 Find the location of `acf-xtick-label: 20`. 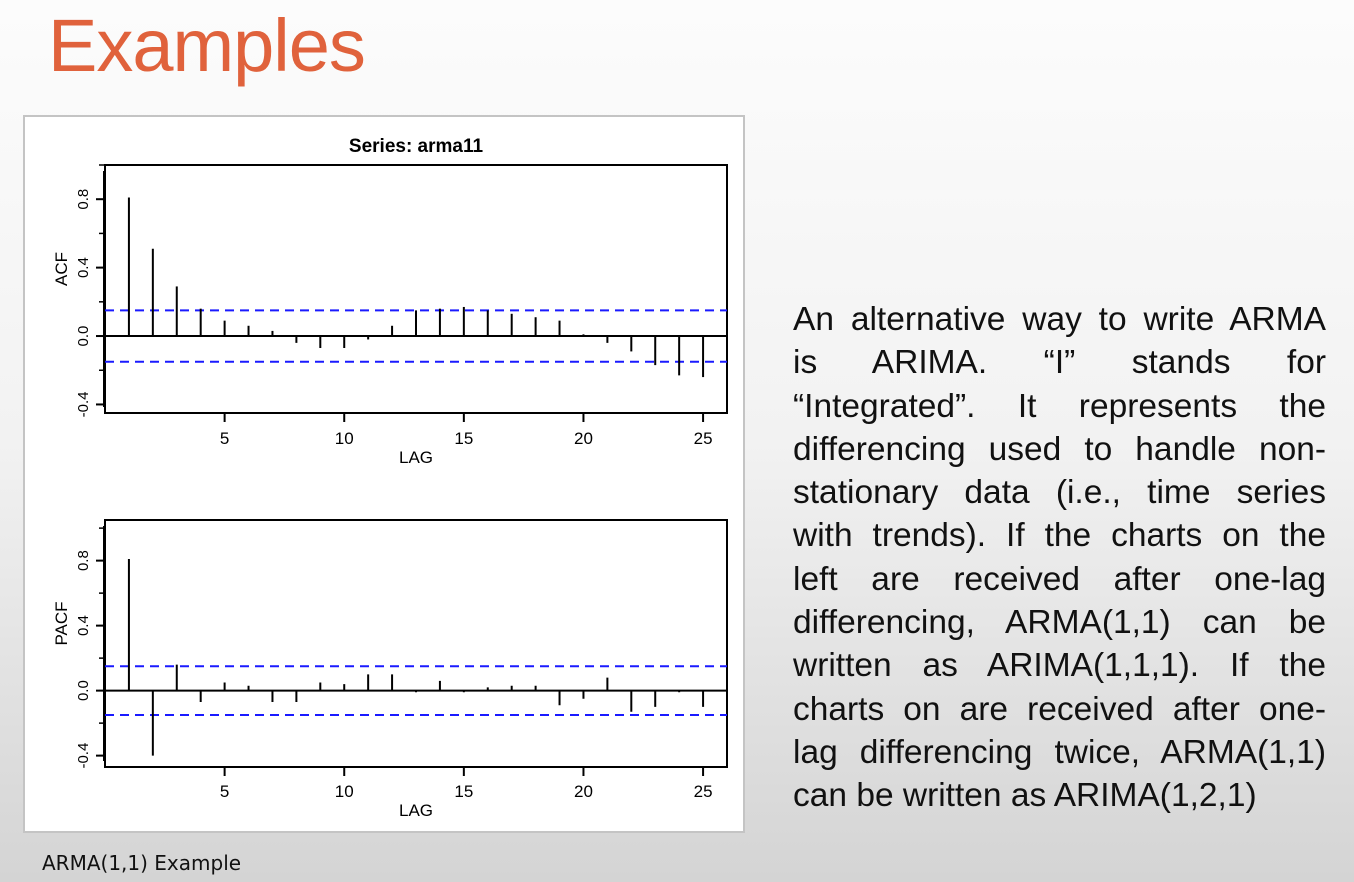

acf-xtick-label: 20 is located at coordinates (583, 438).